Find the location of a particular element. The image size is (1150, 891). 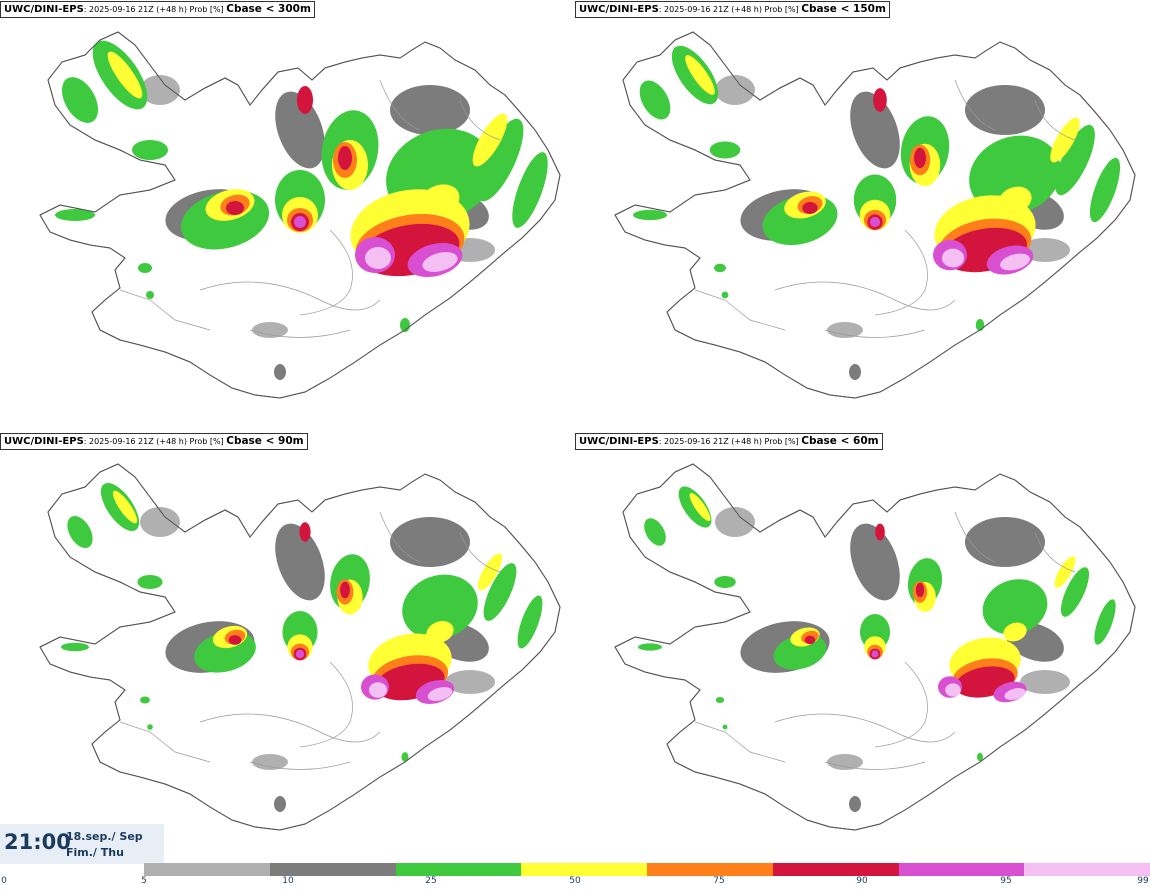

legend-tick-label: 99 is located at coordinates (1143, 881).